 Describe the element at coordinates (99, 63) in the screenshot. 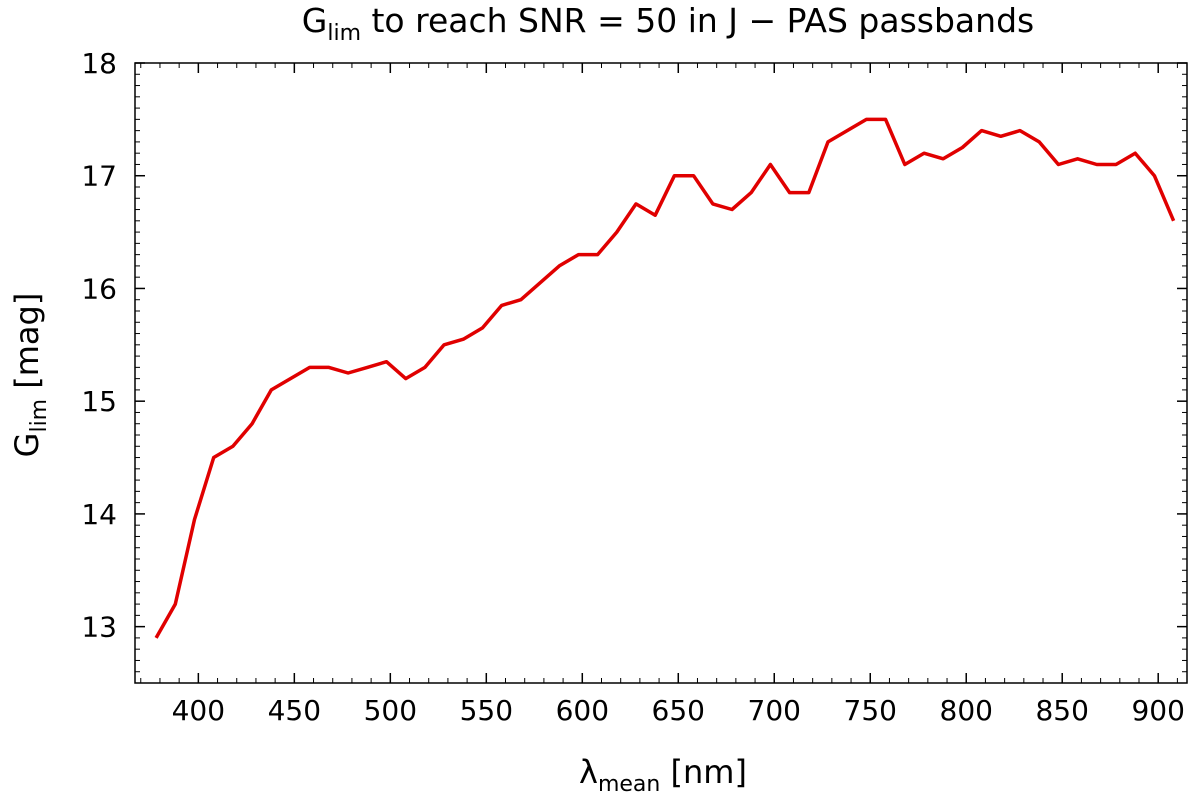

I see `y-tick-label: 18` at that location.